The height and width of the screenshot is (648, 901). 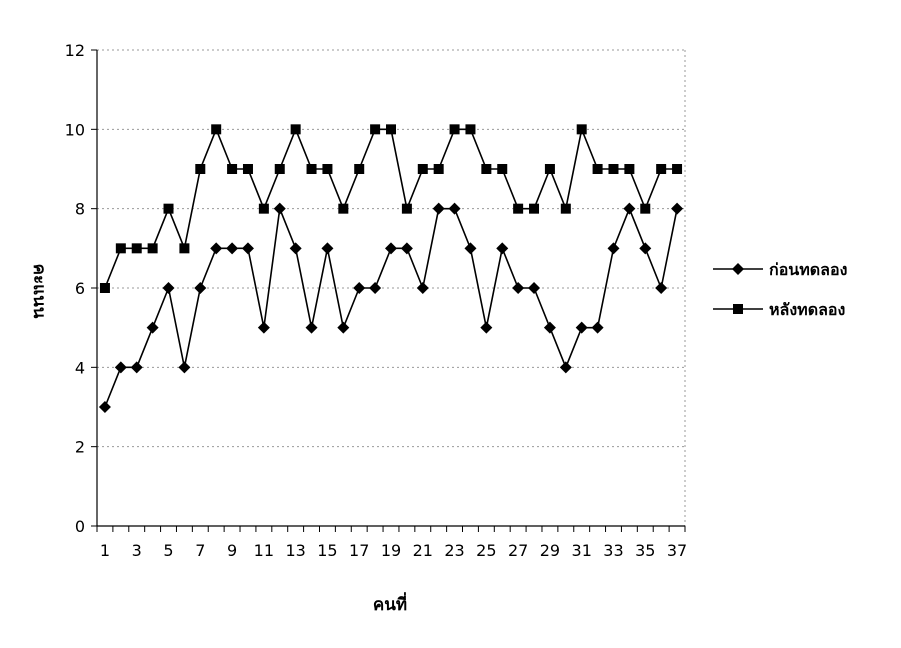 I want to click on y-tick-label: 2, so click(x=80, y=447).